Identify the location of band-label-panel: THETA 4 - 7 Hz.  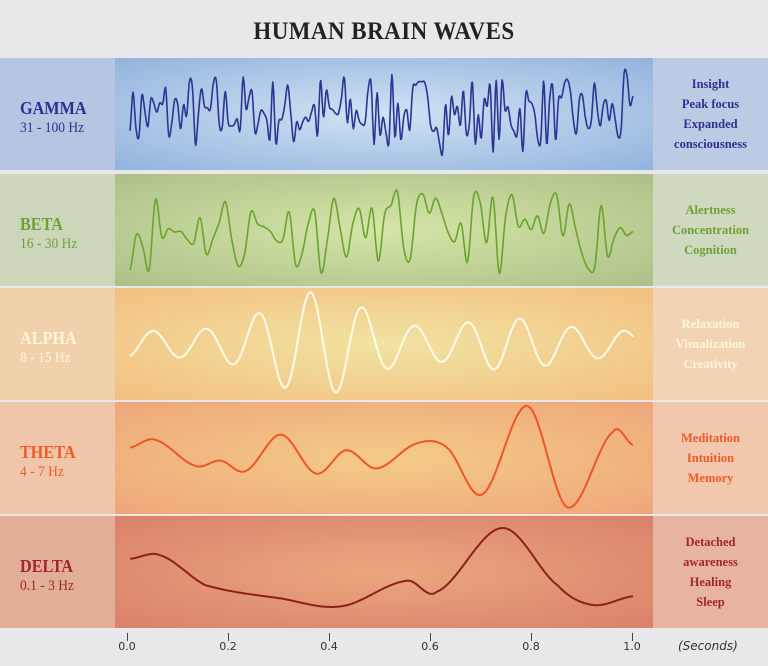
(57, 458).